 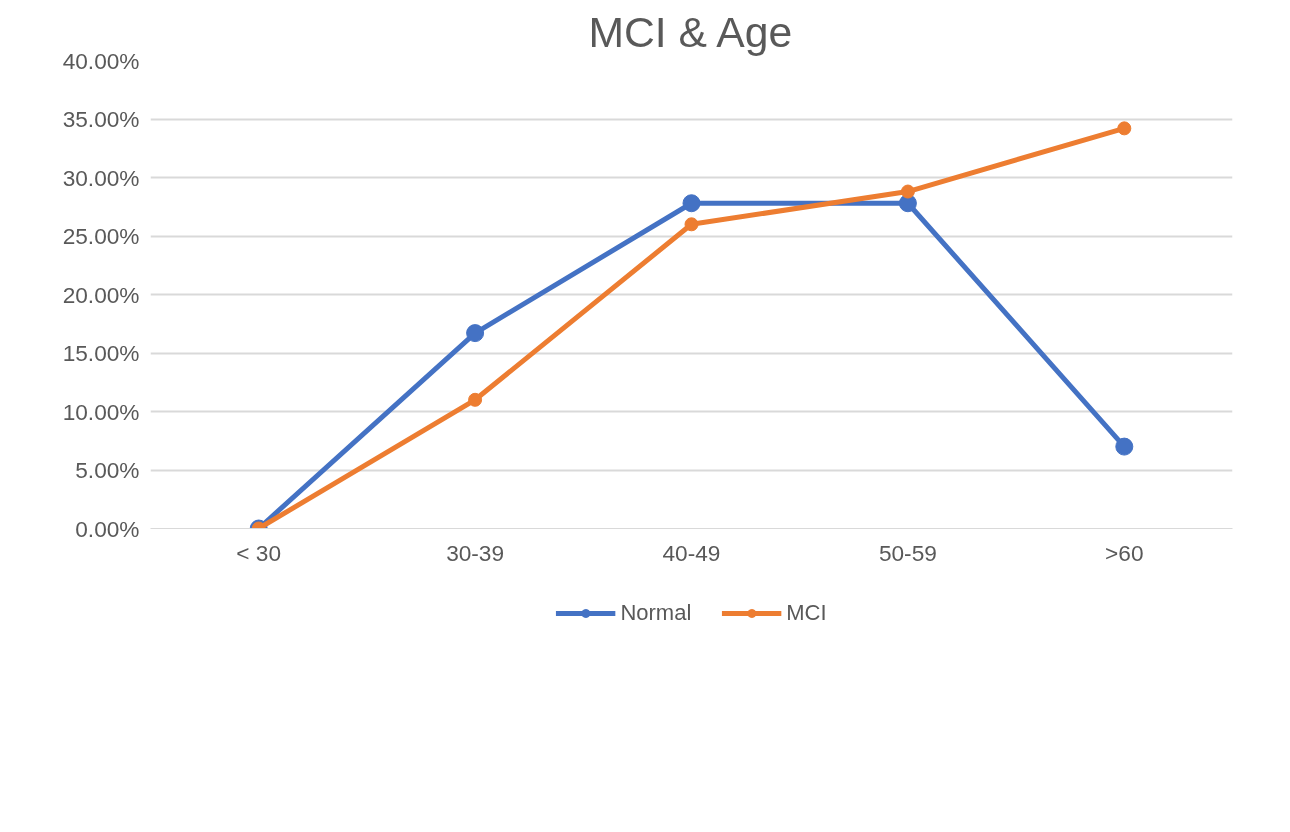 I want to click on y-tick-label: 35.00%, so click(x=101, y=119).